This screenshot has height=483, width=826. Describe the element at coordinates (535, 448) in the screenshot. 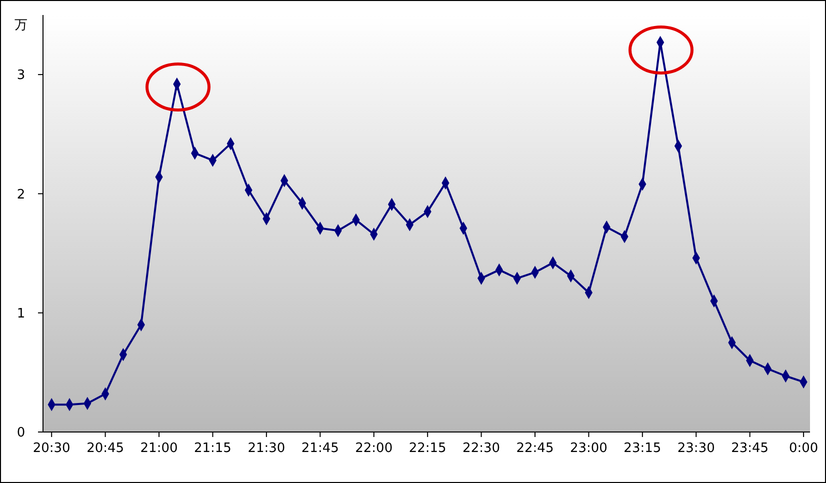

I see `x-tick-label: 22:45` at that location.